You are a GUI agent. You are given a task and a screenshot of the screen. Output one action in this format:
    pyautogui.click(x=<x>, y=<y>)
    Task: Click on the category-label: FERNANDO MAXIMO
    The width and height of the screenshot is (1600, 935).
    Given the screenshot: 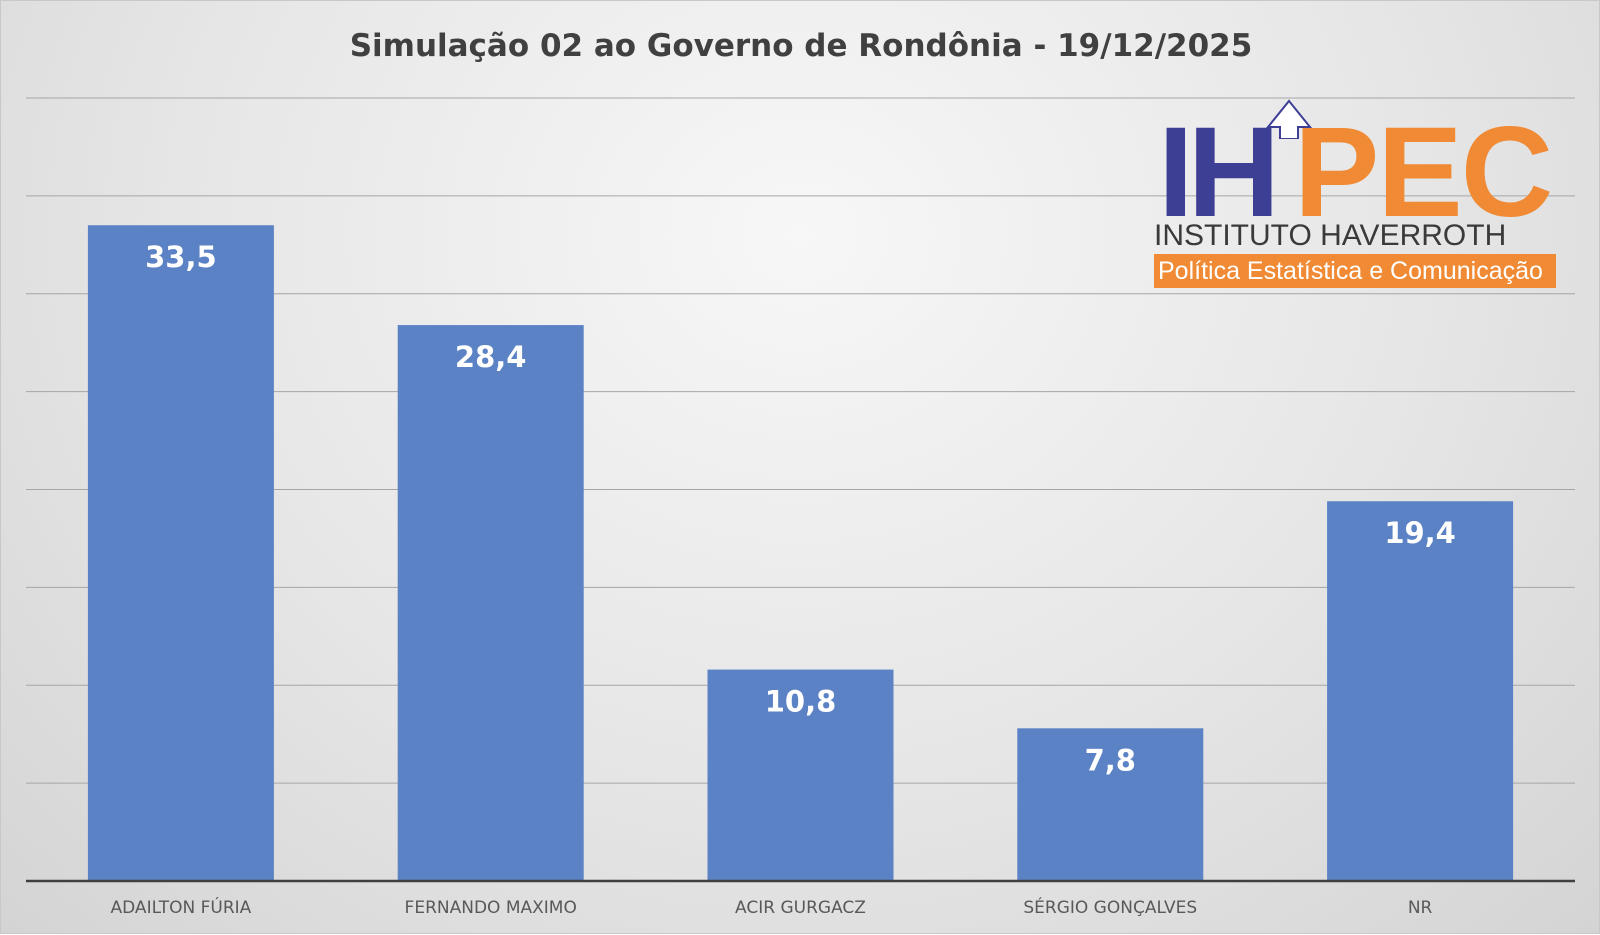 What is the action you would take?
    pyautogui.click(x=491, y=908)
    